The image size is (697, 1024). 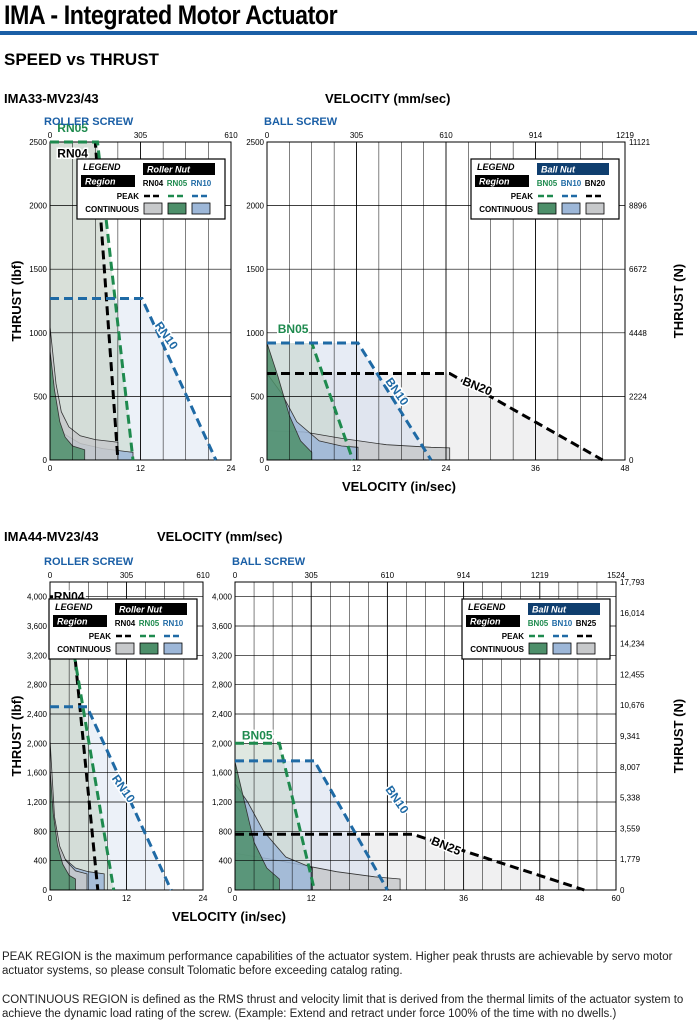 What do you see at coordinates (632, 674) in the screenshot?
I see `y-right-tick-label: 12,455` at bounding box center [632, 674].